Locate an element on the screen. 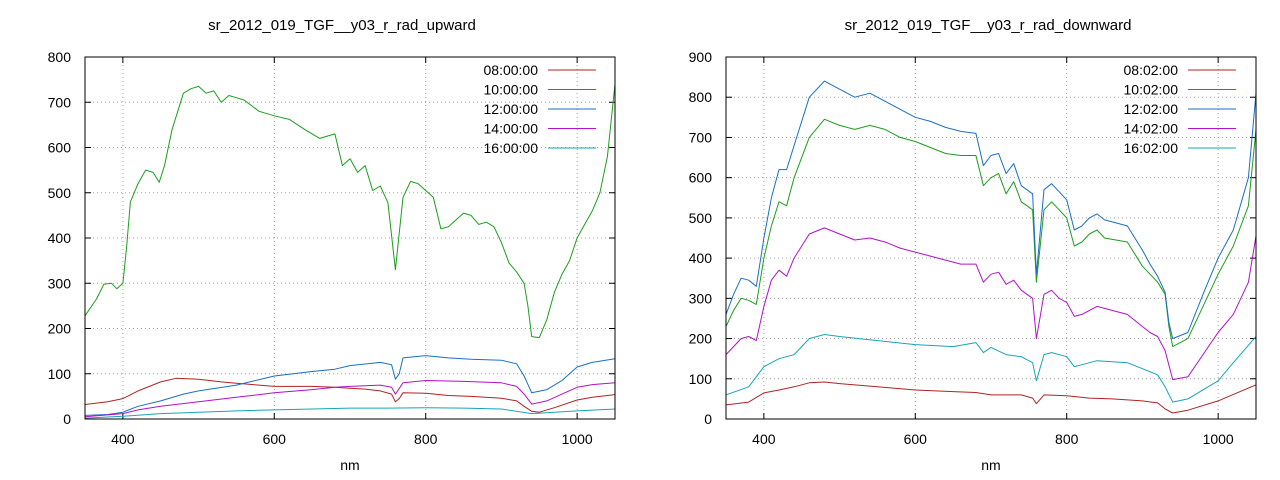  legend-label: 16:00:00 is located at coordinates (511, 148).